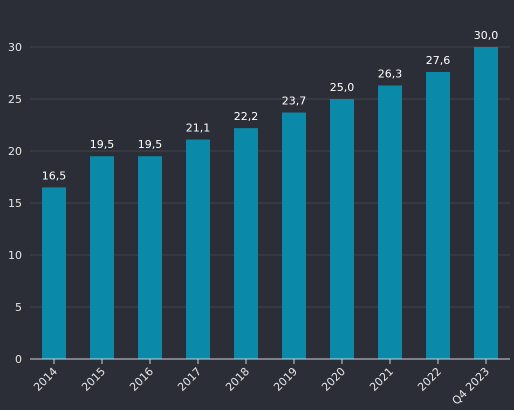 The height and width of the screenshot is (410, 514). What do you see at coordinates (15, 47) in the screenshot?
I see `y-tick-label: 30` at bounding box center [15, 47].